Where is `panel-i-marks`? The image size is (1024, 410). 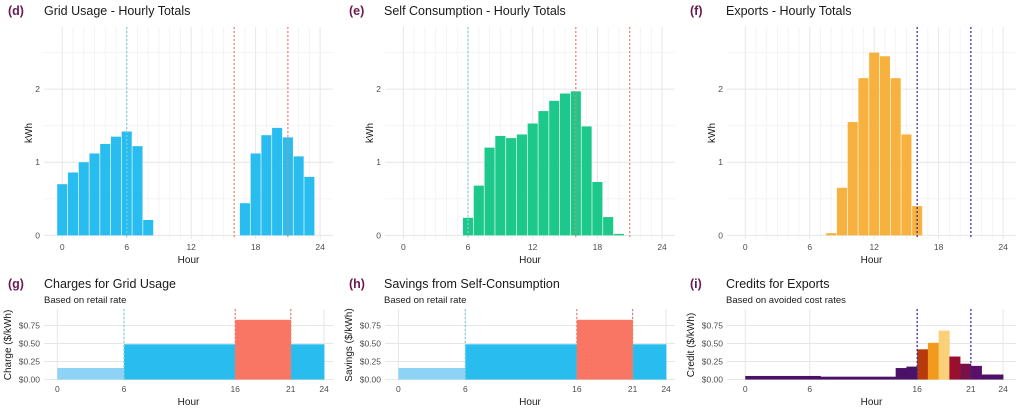
panel-i-marks is located at coordinates (874, 355).